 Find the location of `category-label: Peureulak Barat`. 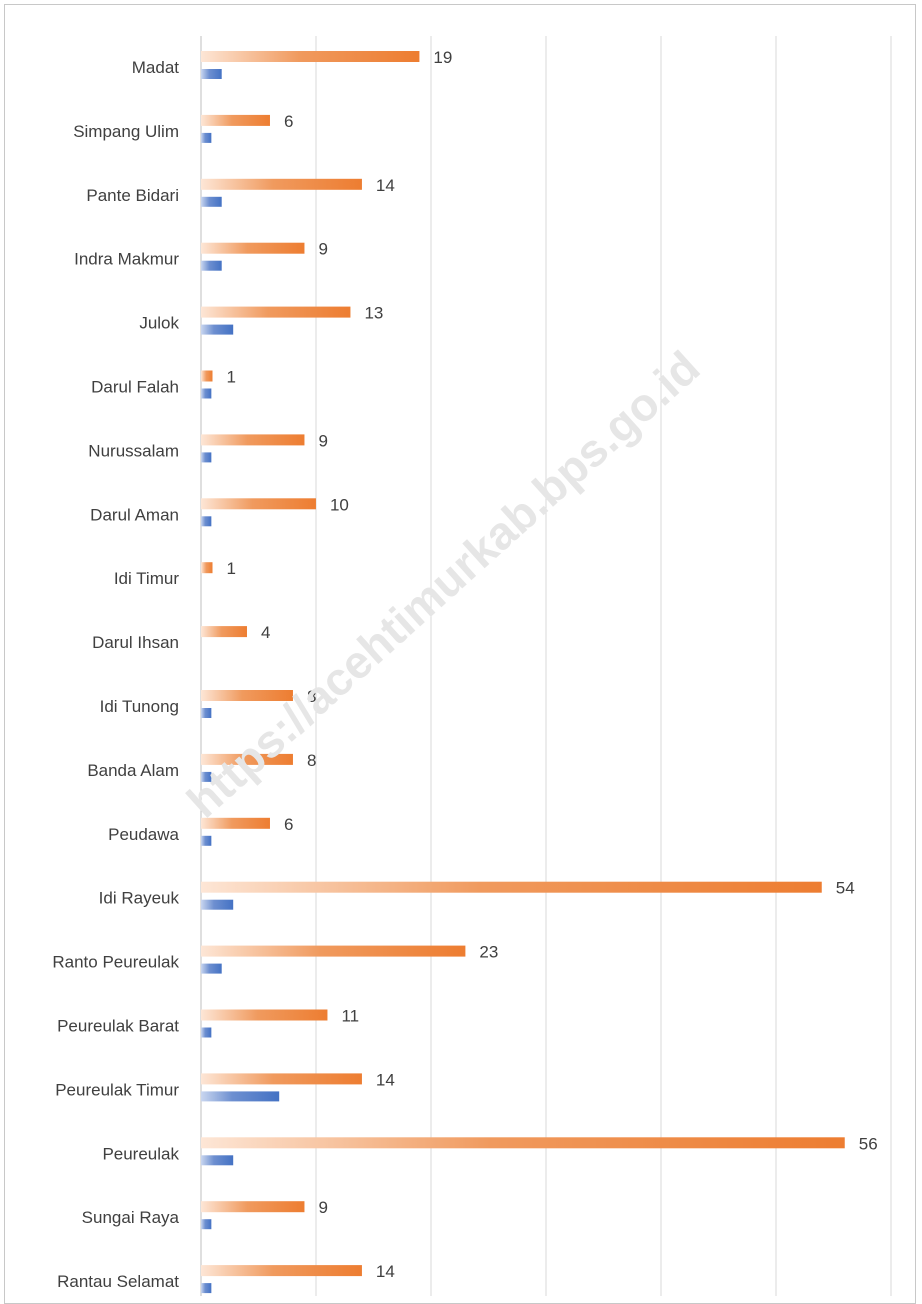

category-label: Peureulak Barat is located at coordinates (118, 1026).